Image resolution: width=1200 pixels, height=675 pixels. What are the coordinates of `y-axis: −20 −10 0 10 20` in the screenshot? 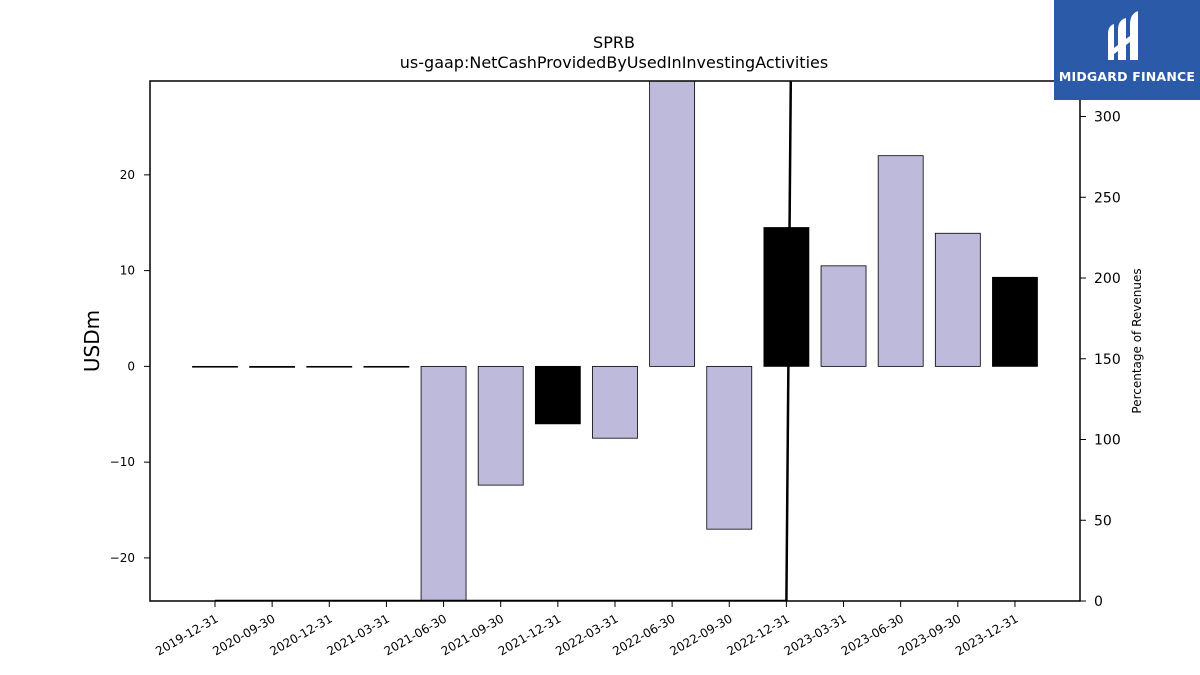 It's located at (130, 366).